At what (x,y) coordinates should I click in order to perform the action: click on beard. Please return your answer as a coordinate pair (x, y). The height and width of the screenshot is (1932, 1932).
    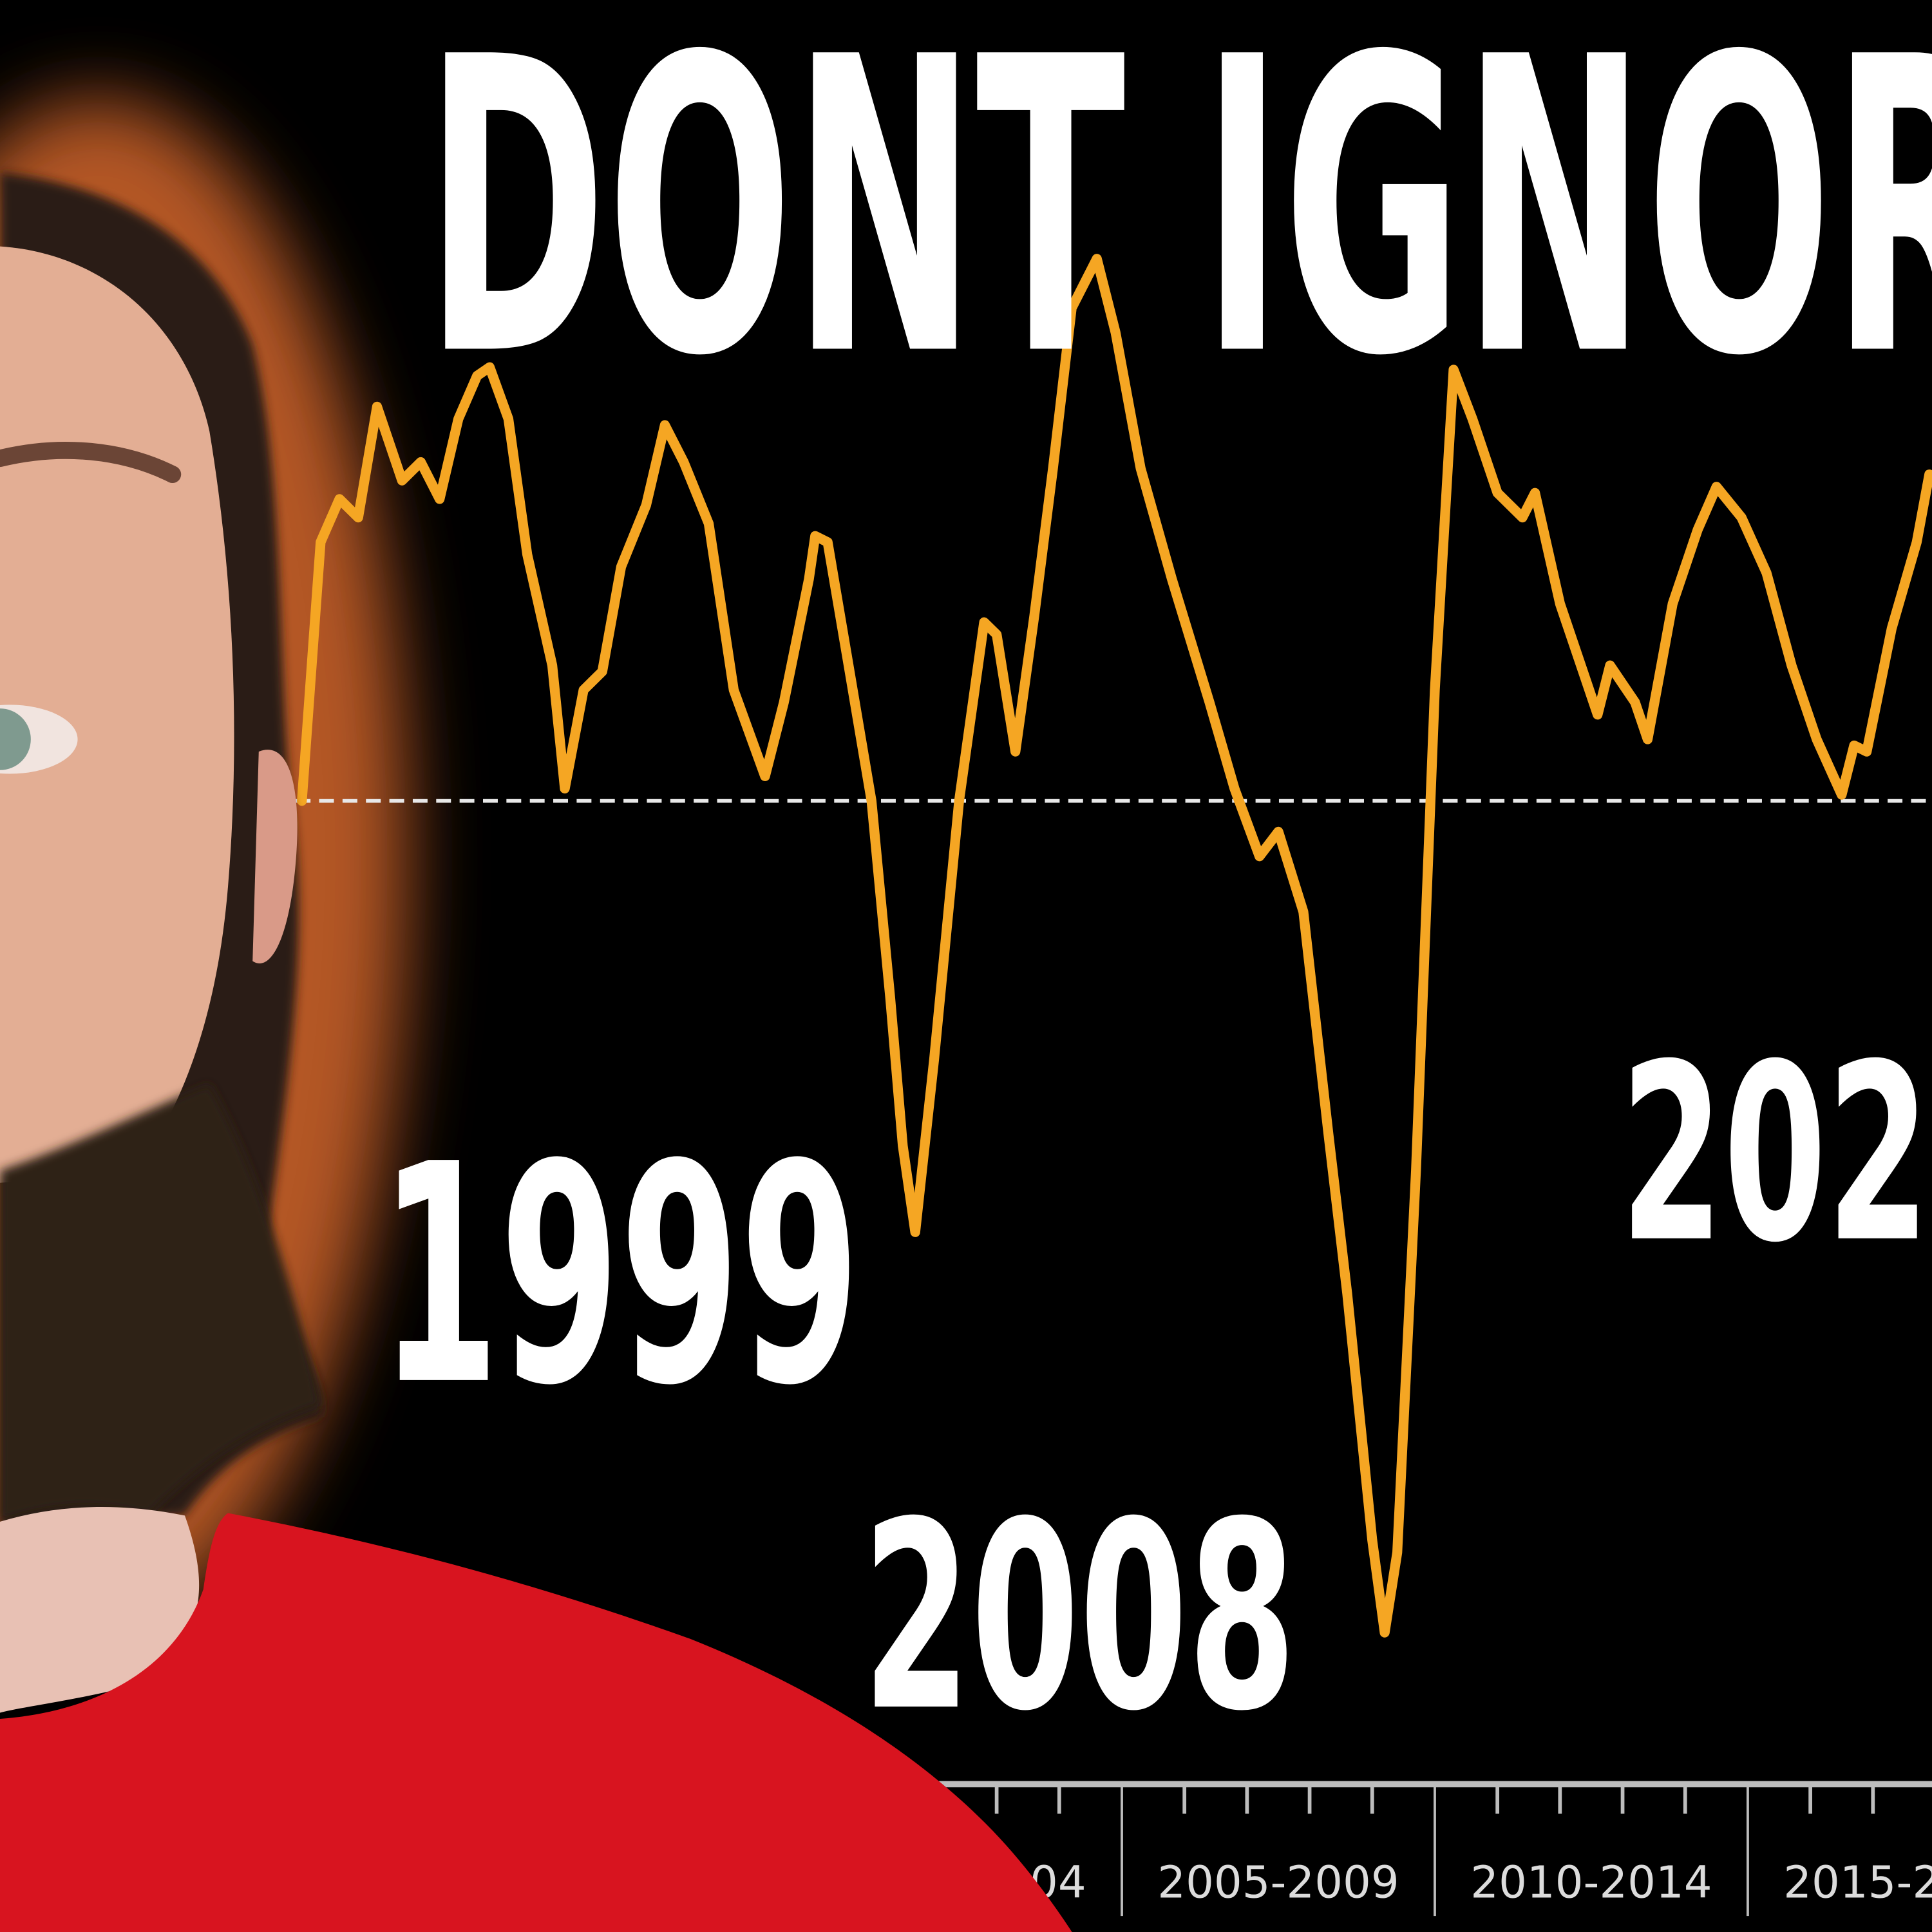
    Looking at the image, I should click on (160, 1303).